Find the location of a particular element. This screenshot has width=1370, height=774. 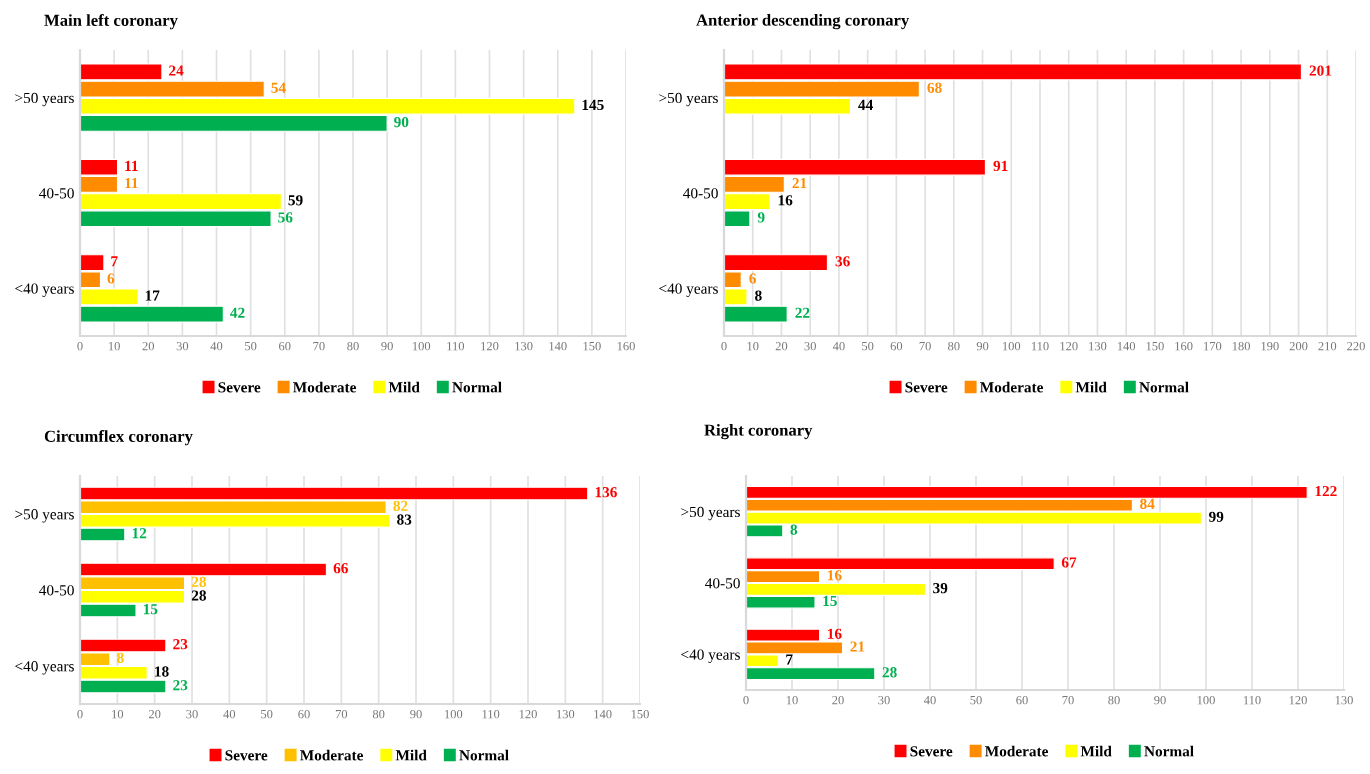

chart-title: Anterior descending coronary is located at coordinates (803, 22).